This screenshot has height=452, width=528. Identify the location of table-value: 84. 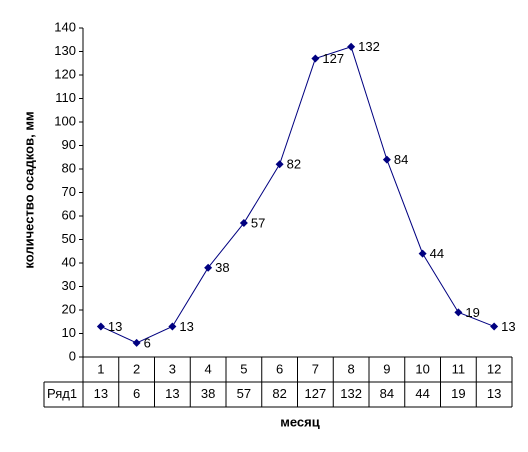
(387, 393).